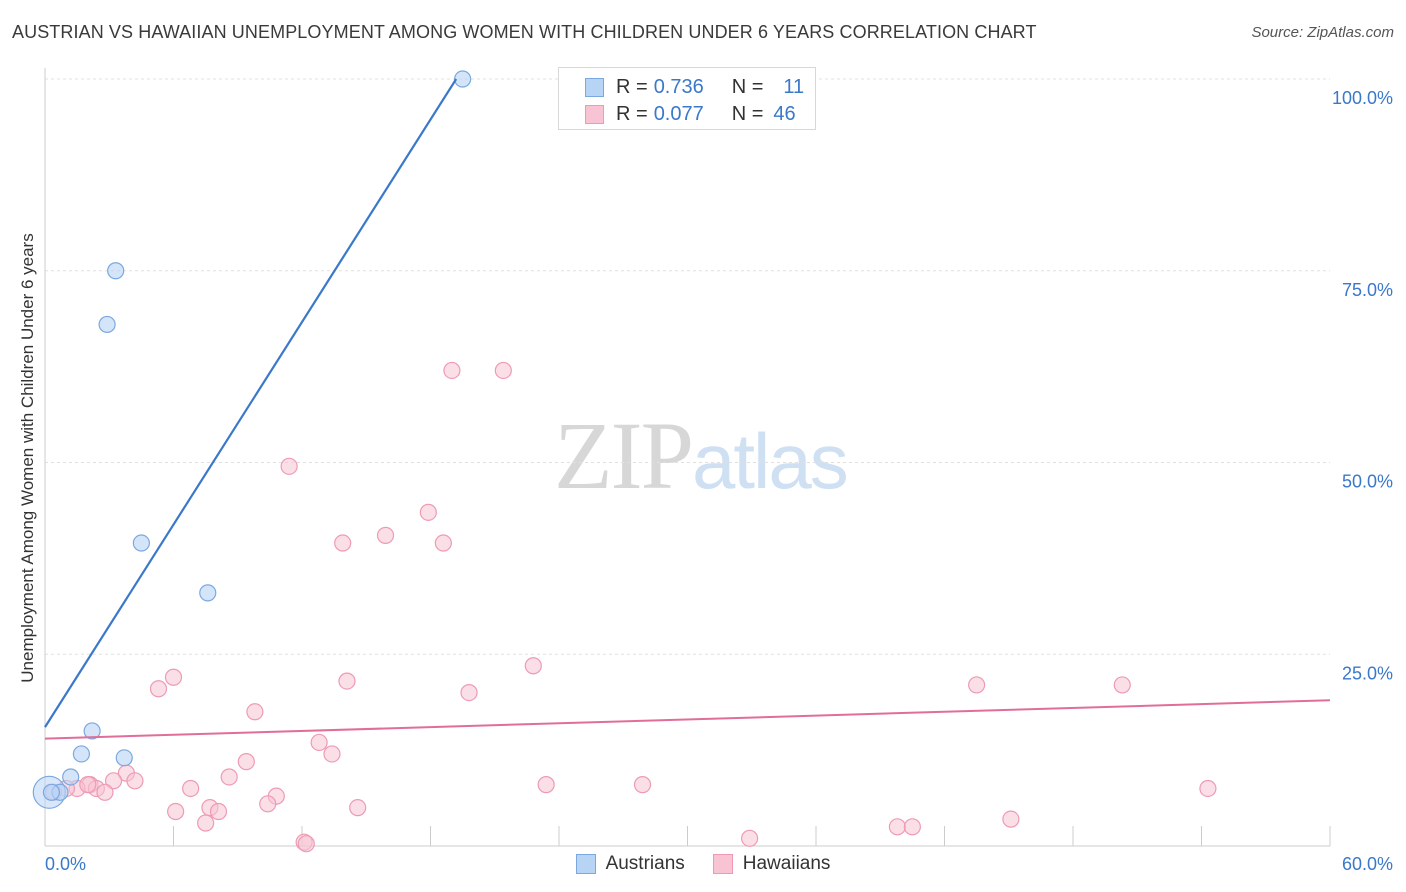 This screenshot has height=892, width=1406. I want to click on watermark: ZIPatlas, so click(701, 455).